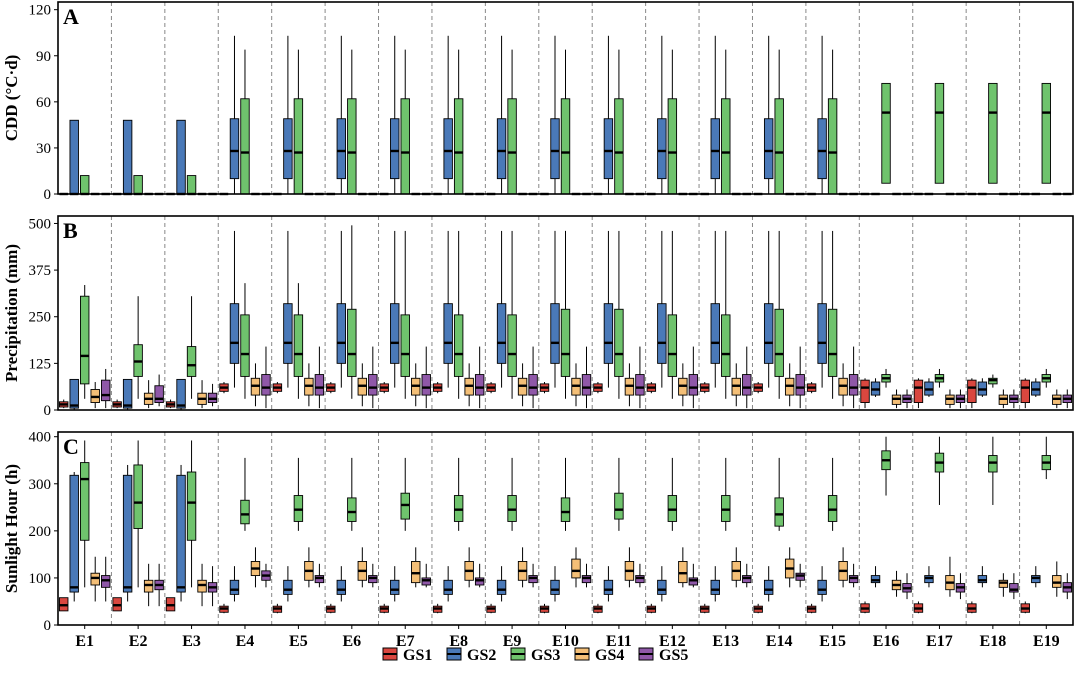  What do you see at coordinates (512, 641) in the screenshot?
I see `x-tick-label: E9` at bounding box center [512, 641].